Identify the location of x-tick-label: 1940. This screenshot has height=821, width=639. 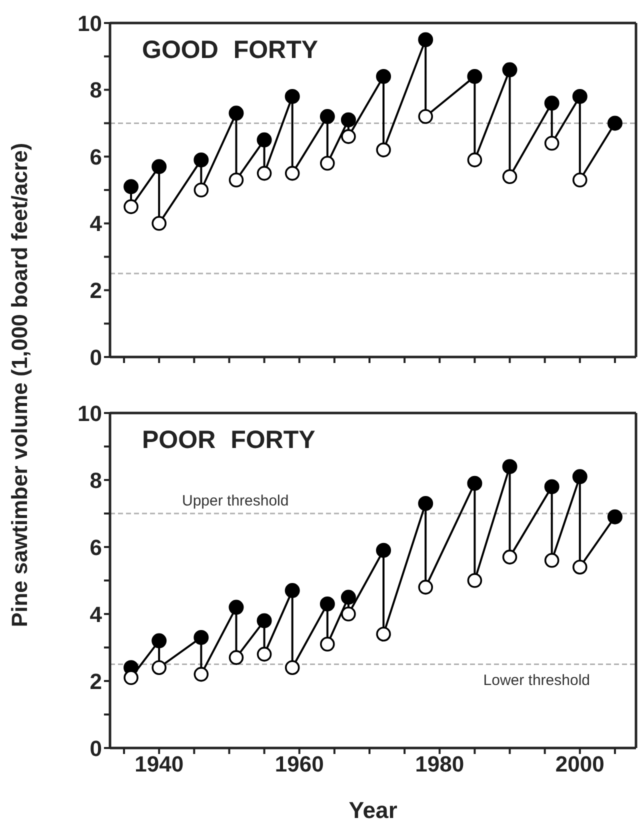
(159, 764).